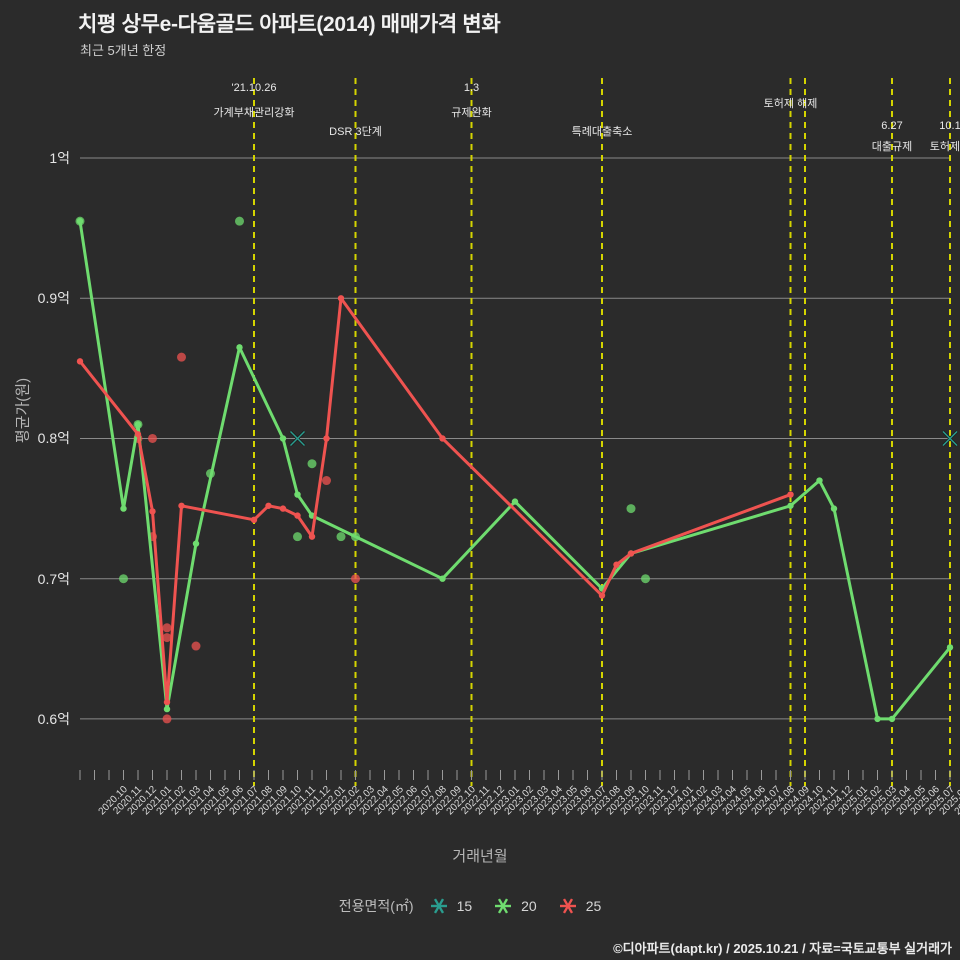  What do you see at coordinates (254, 88) in the screenshot?
I see `annotation-date: '21.10.26` at bounding box center [254, 88].